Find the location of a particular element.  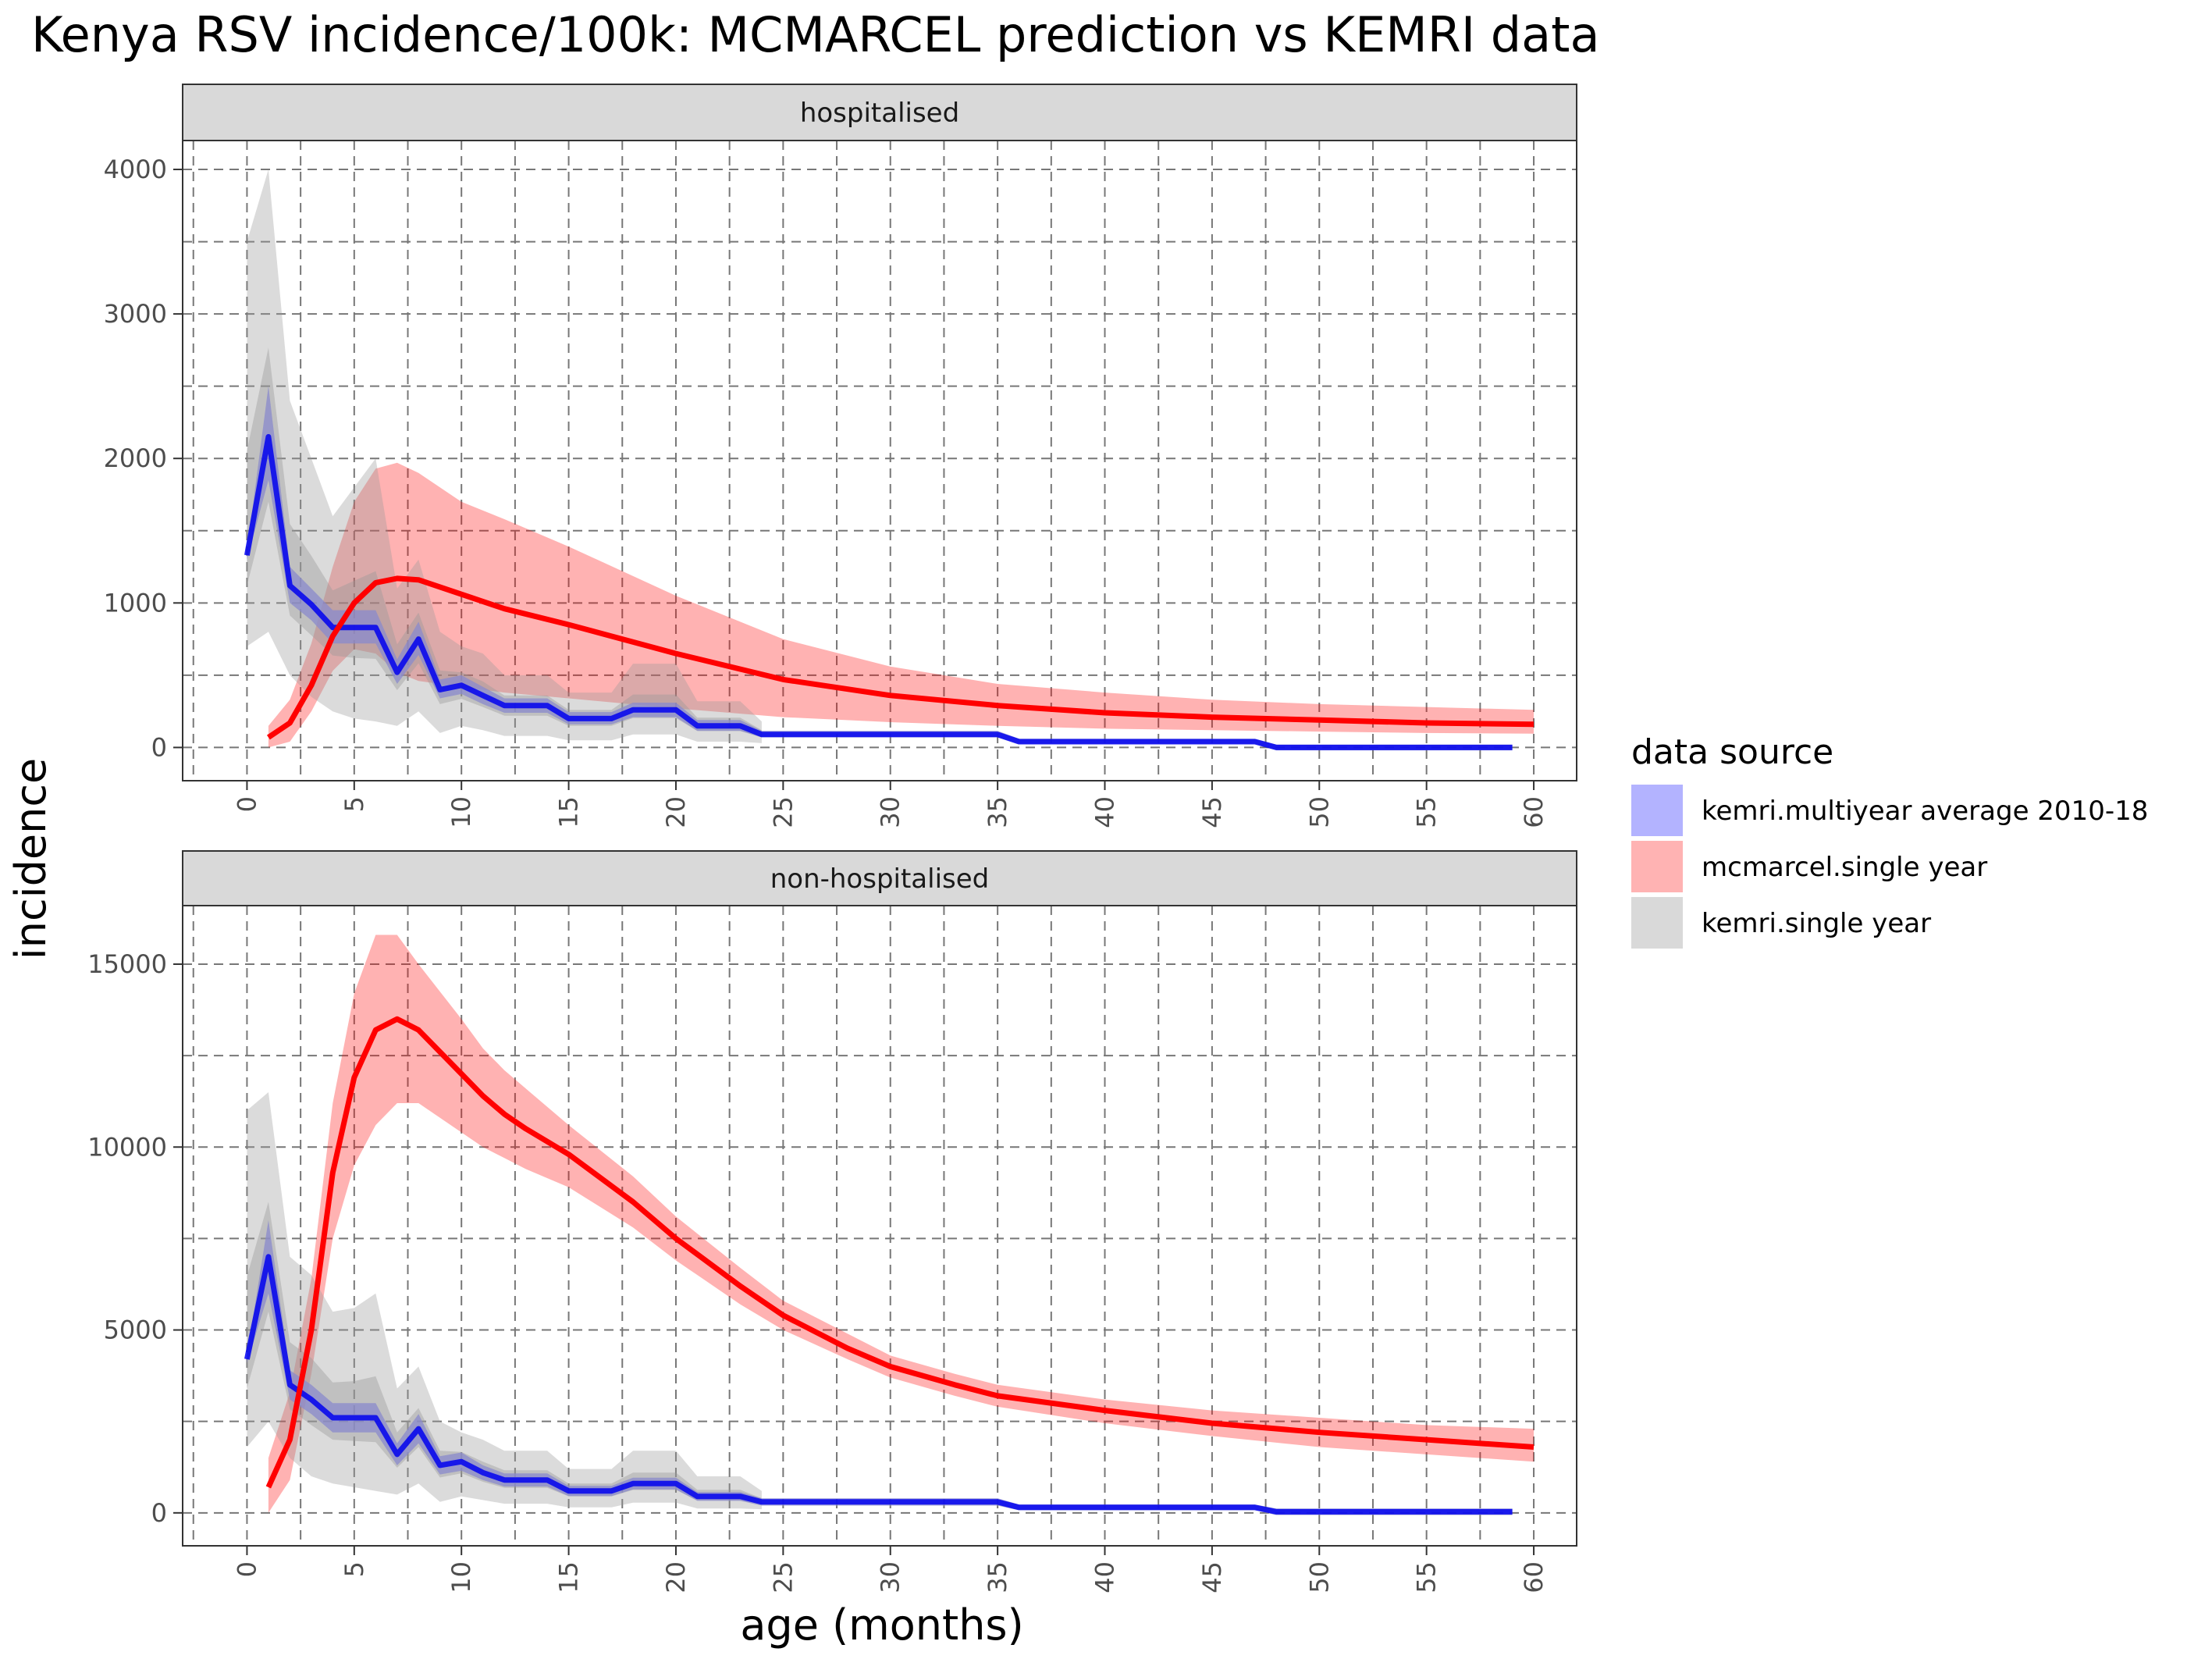

mcmarcel-line is located at coordinates (901, 657).